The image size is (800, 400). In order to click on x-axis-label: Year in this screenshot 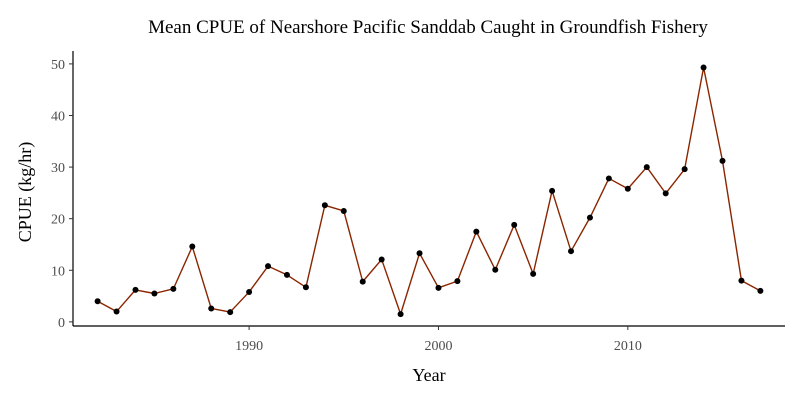, I will do `click(428, 375)`.